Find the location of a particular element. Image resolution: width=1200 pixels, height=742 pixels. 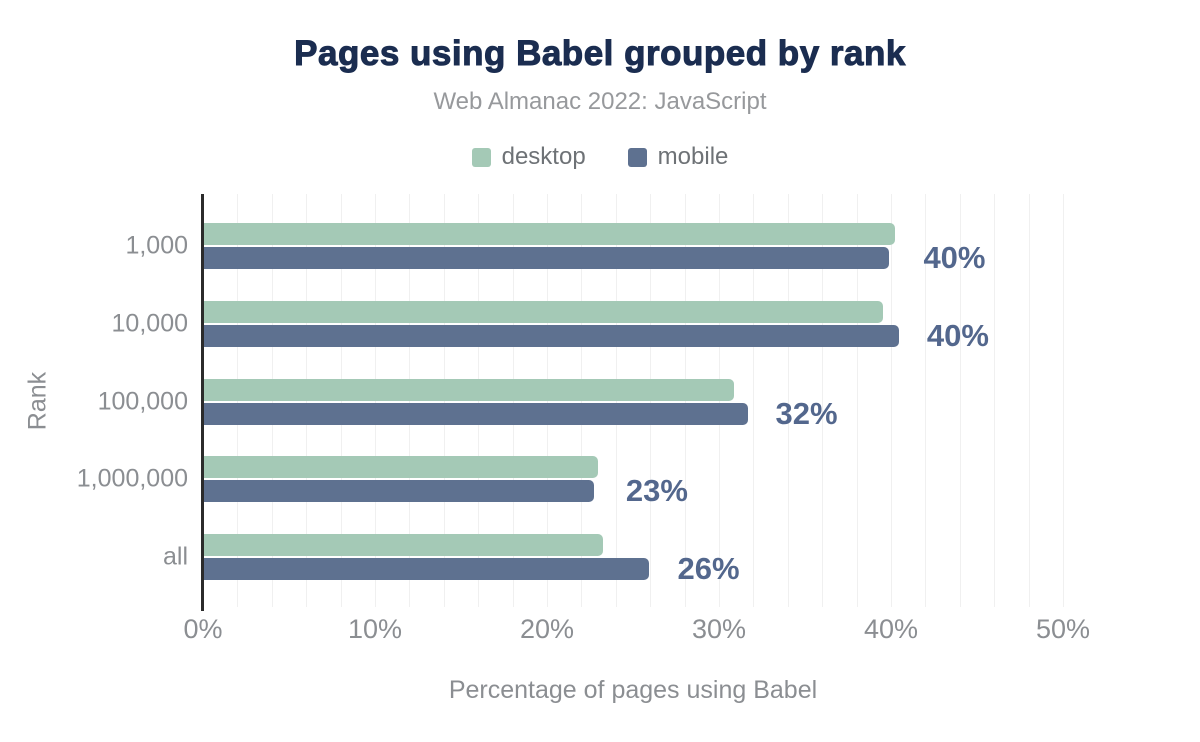

legend-label-mobile: mobile is located at coordinates (693, 156).